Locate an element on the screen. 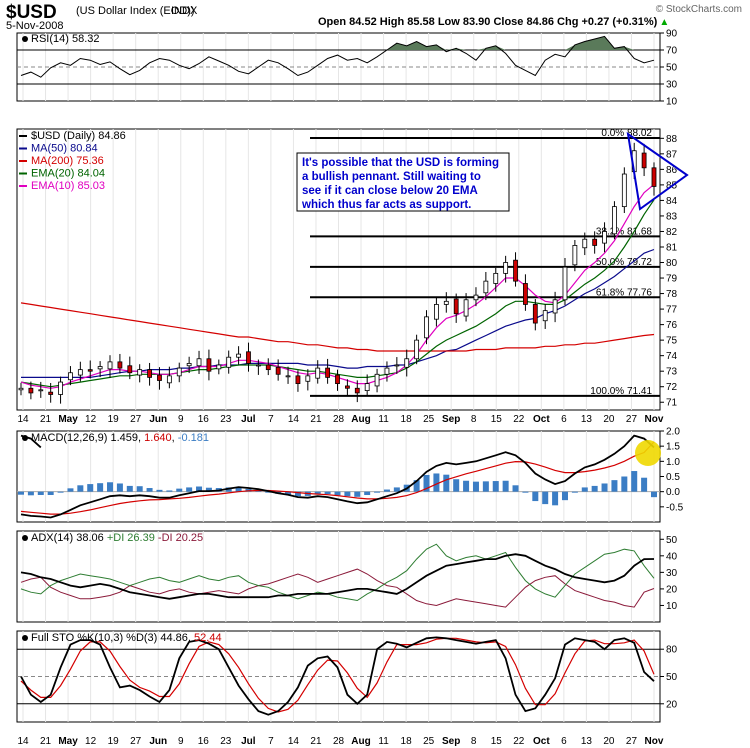 Image resolution: width=750 pixels, height=748 pixels. macd-y-tick-label: 2.0 is located at coordinates (673, 432).